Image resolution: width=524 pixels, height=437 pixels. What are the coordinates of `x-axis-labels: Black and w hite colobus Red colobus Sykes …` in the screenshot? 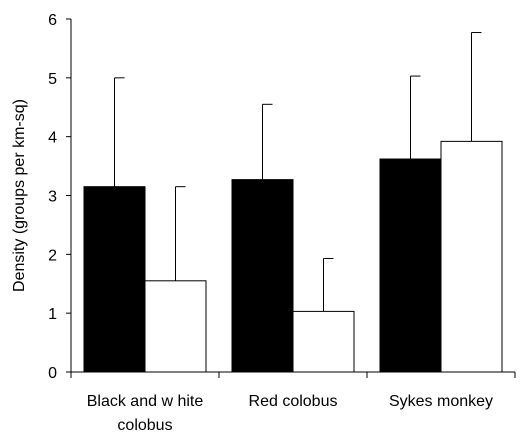 It's located at (290, 413).